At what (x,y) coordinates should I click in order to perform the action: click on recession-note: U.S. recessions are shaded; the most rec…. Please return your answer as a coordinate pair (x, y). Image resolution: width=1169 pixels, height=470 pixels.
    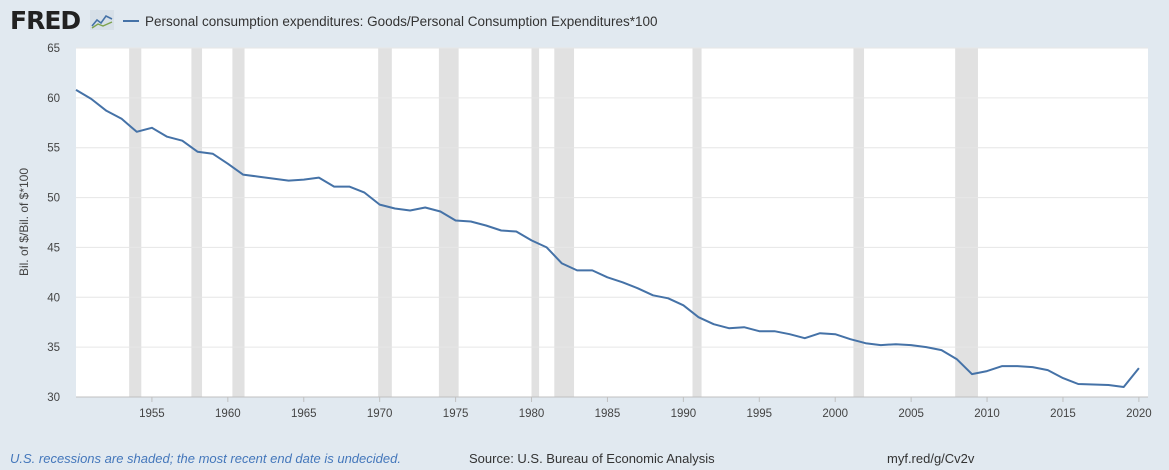
    Looking at the image, I should click on (205, 458).